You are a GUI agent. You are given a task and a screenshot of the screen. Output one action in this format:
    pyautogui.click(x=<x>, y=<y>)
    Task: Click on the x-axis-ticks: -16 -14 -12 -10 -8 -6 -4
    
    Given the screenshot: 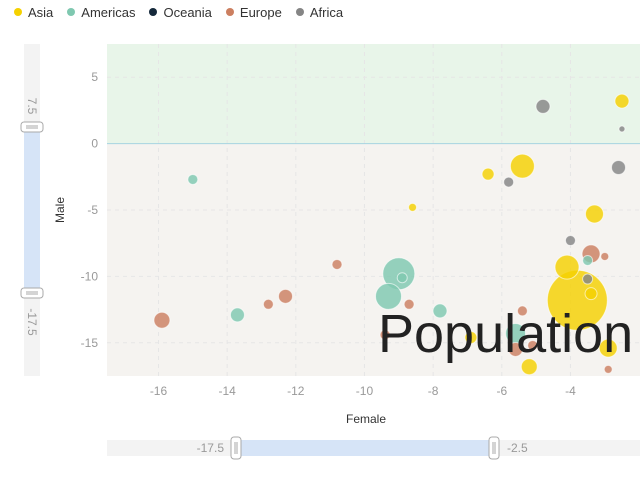 What is the action you would take?
    pyautogui.click(x=363, y=391)
    